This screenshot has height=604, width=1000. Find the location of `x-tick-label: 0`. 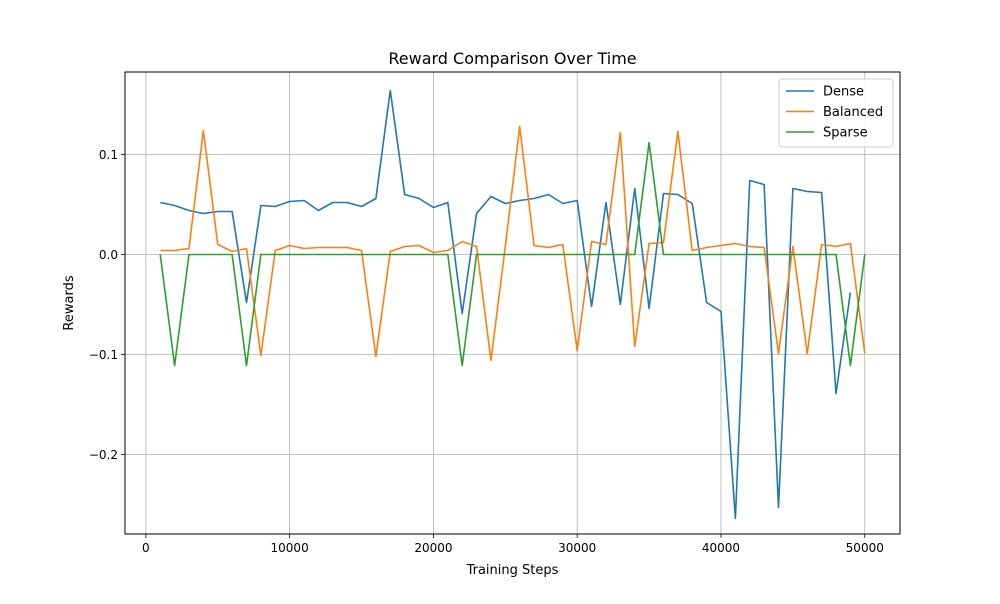

x-tick-label: 0 is located at coordinates (146, 548).